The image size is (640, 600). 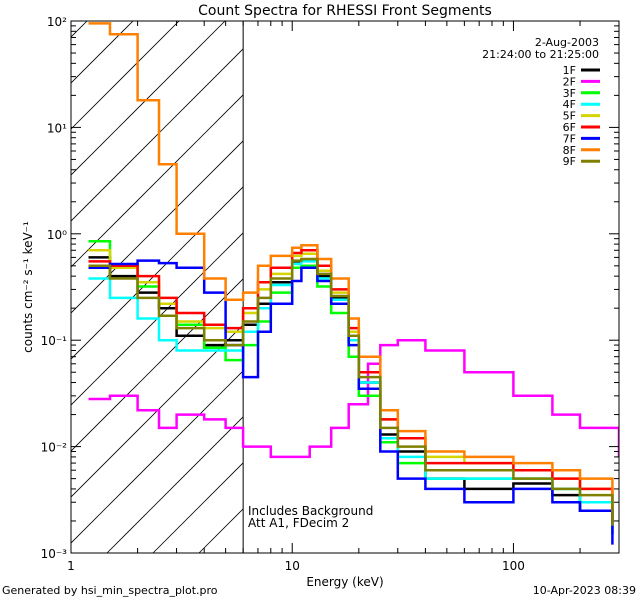 I want to click on y-axis-label: counts cm⁻² s⁻¹ keV⁻¹, so click(x=28, y=287).